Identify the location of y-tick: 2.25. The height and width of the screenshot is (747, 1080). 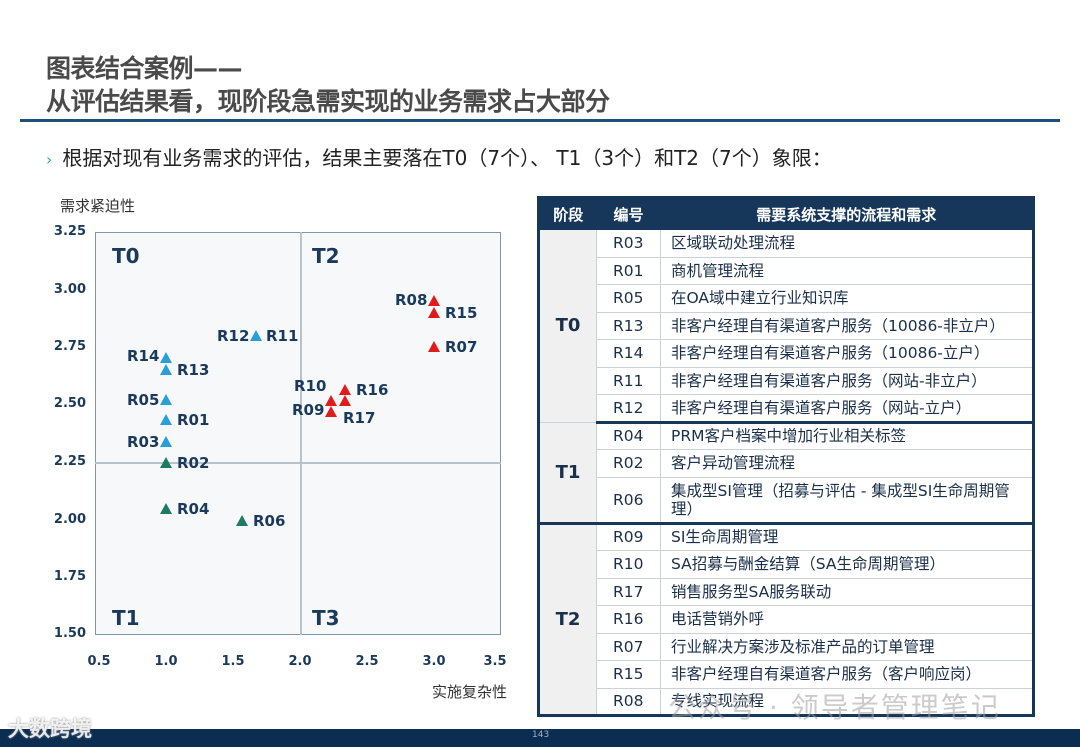
(69, 461).